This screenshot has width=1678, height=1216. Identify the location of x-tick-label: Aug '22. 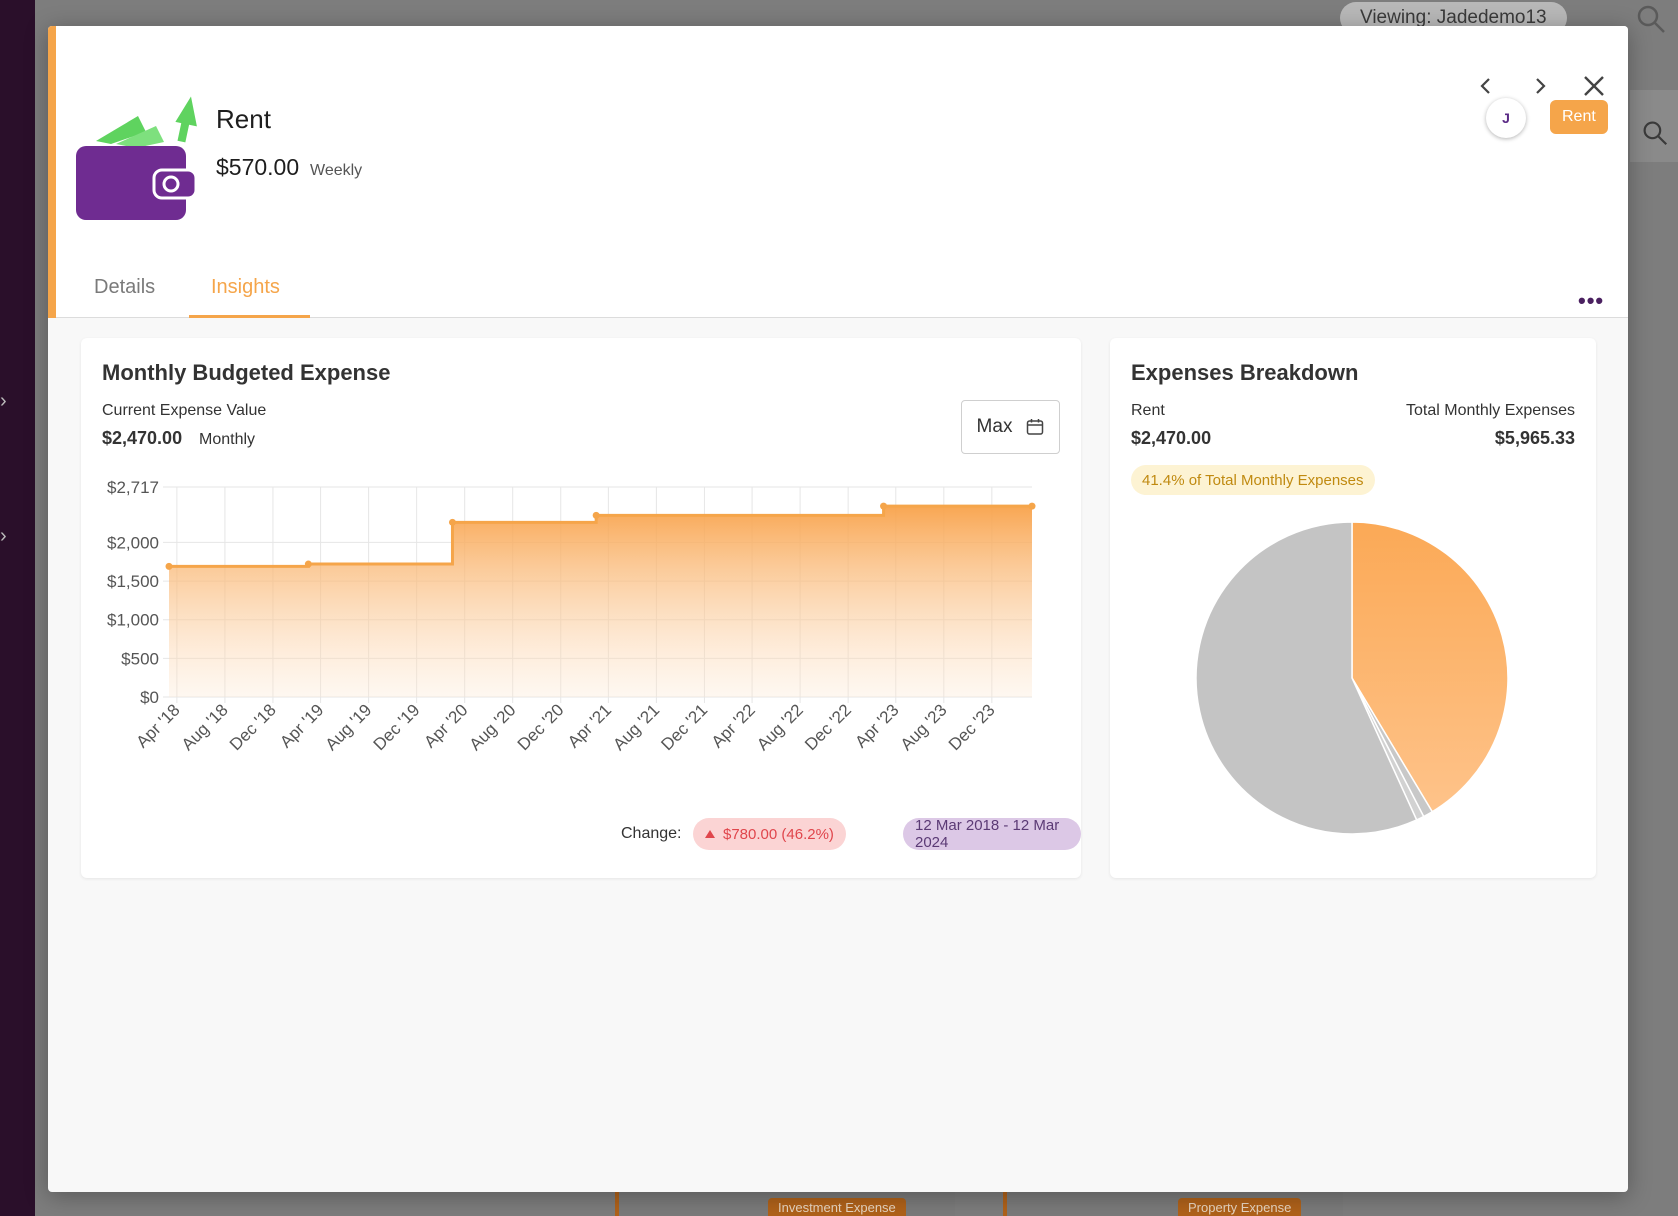
(780, 727).